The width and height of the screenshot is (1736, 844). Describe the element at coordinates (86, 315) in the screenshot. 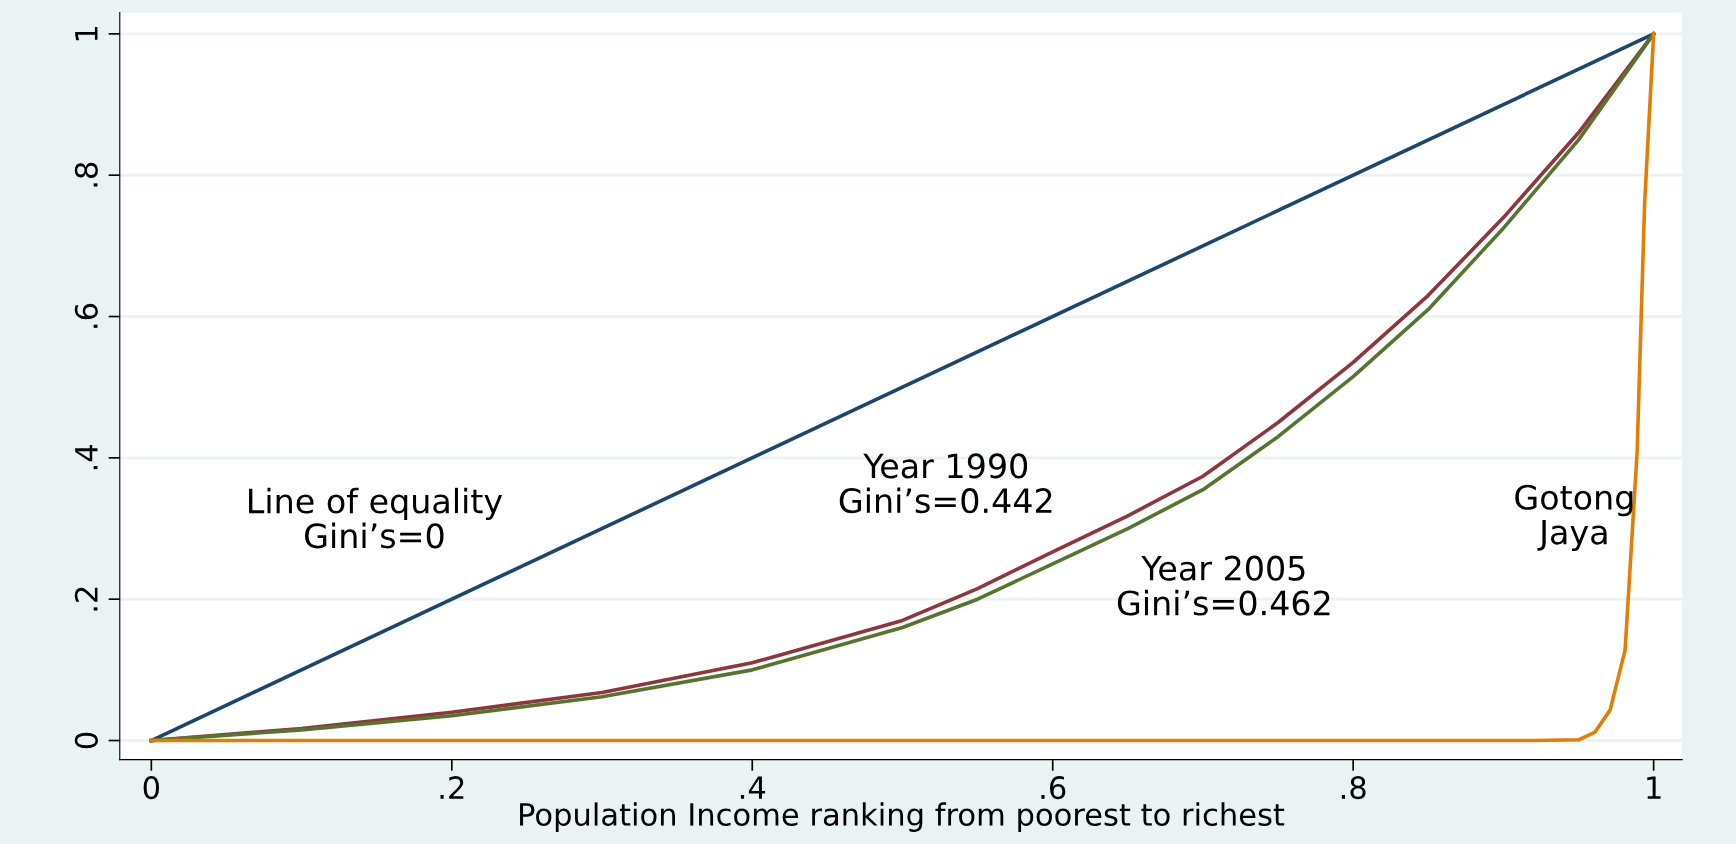

I see `y-tick-label: .6` at that location.